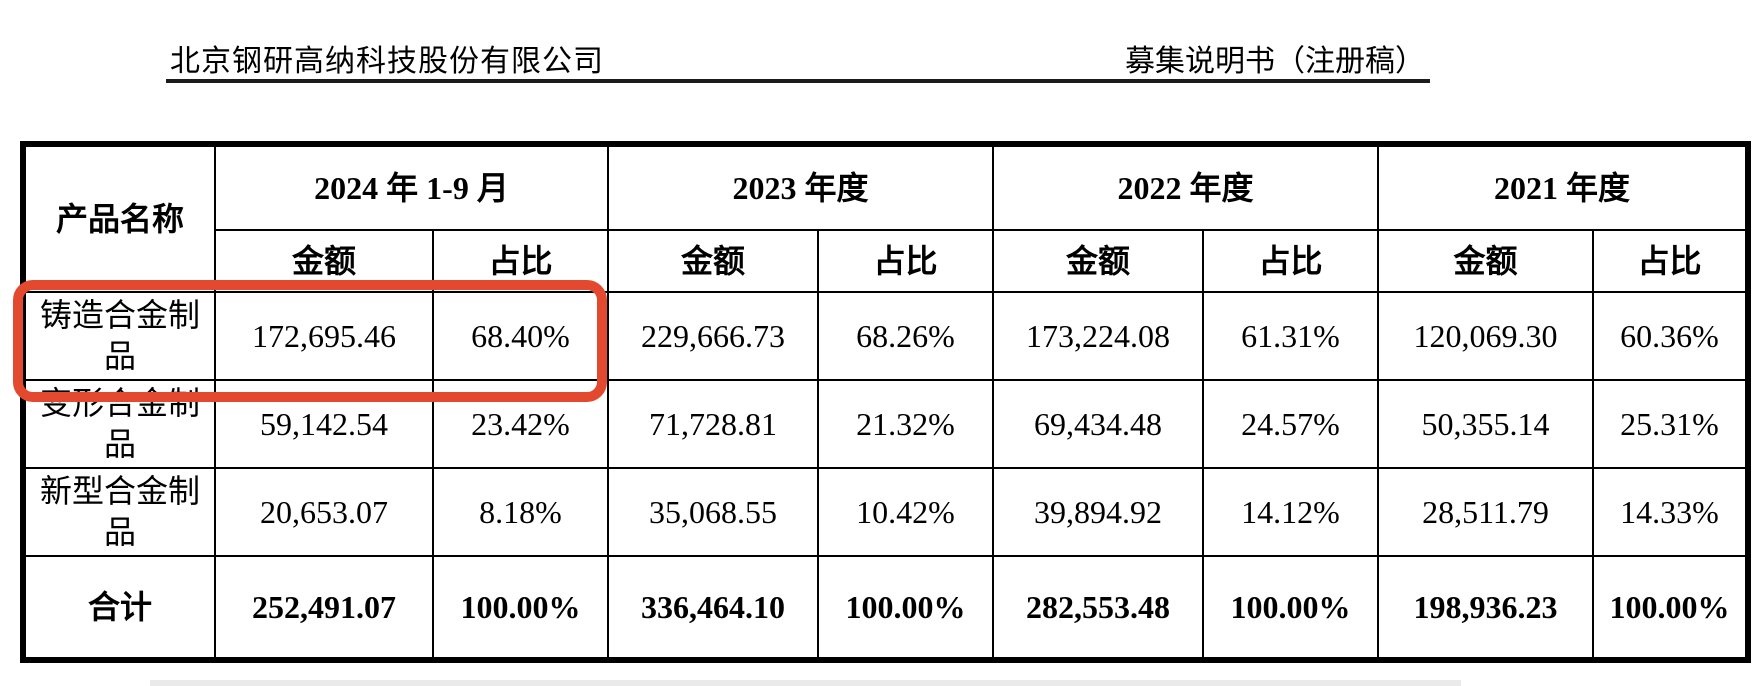 Image resolution: width=1764 pixels, height=686 pixels. I want to click on product-column-header-cell: 产品名称, so click(119, 218).